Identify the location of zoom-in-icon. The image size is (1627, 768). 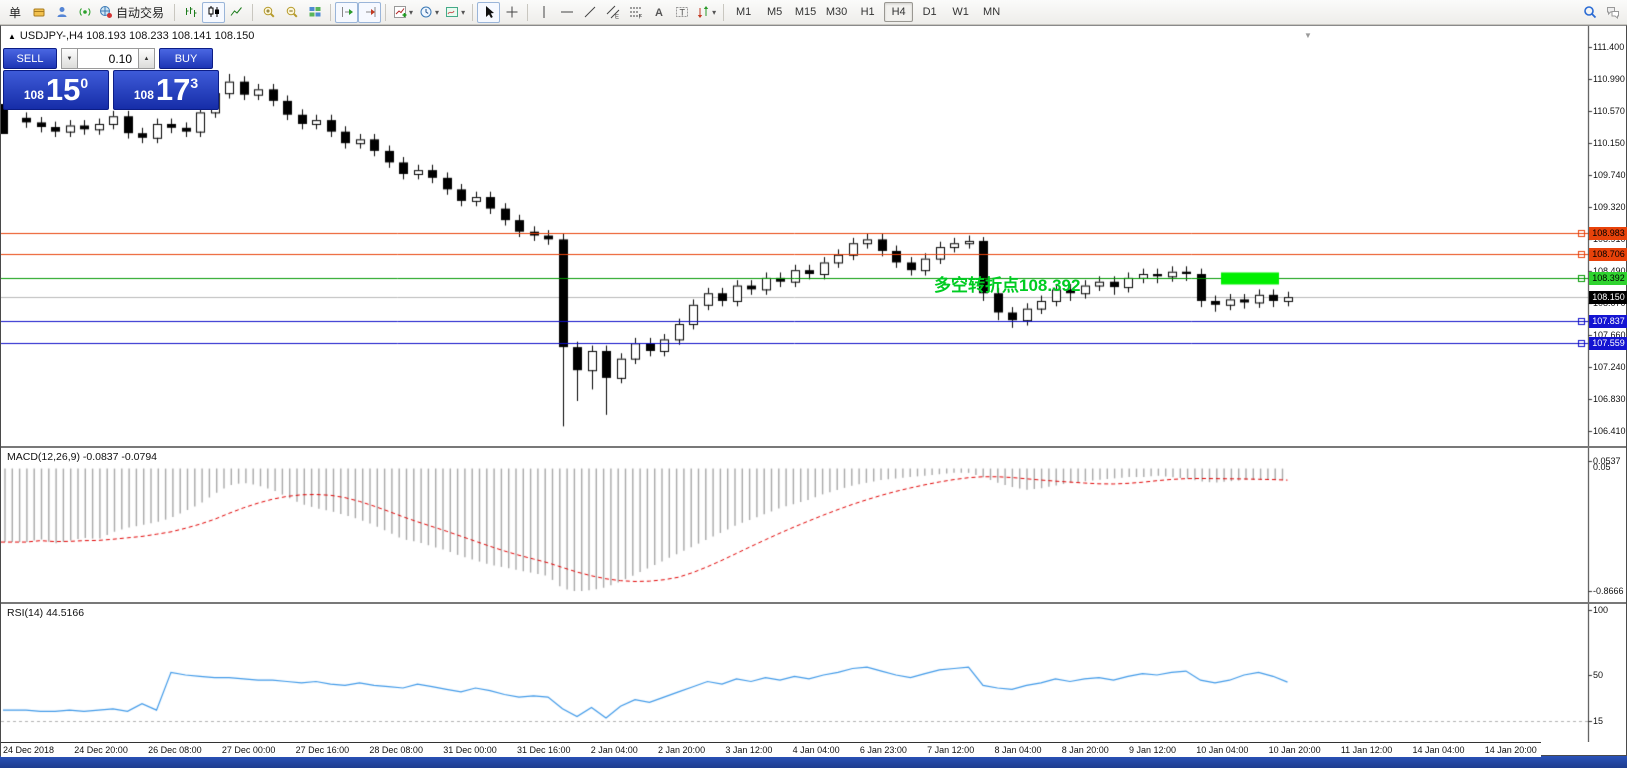
(269, 12).